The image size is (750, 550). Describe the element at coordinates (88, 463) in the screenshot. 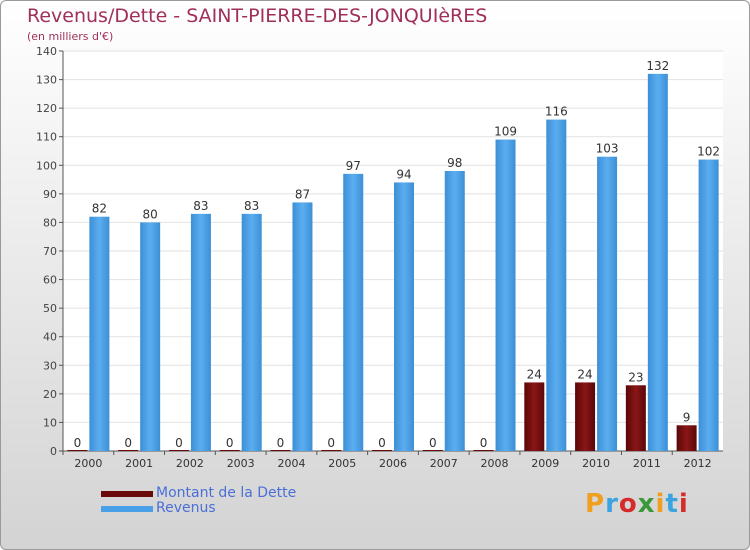

I see `x-tick-label: 2000` at that location.